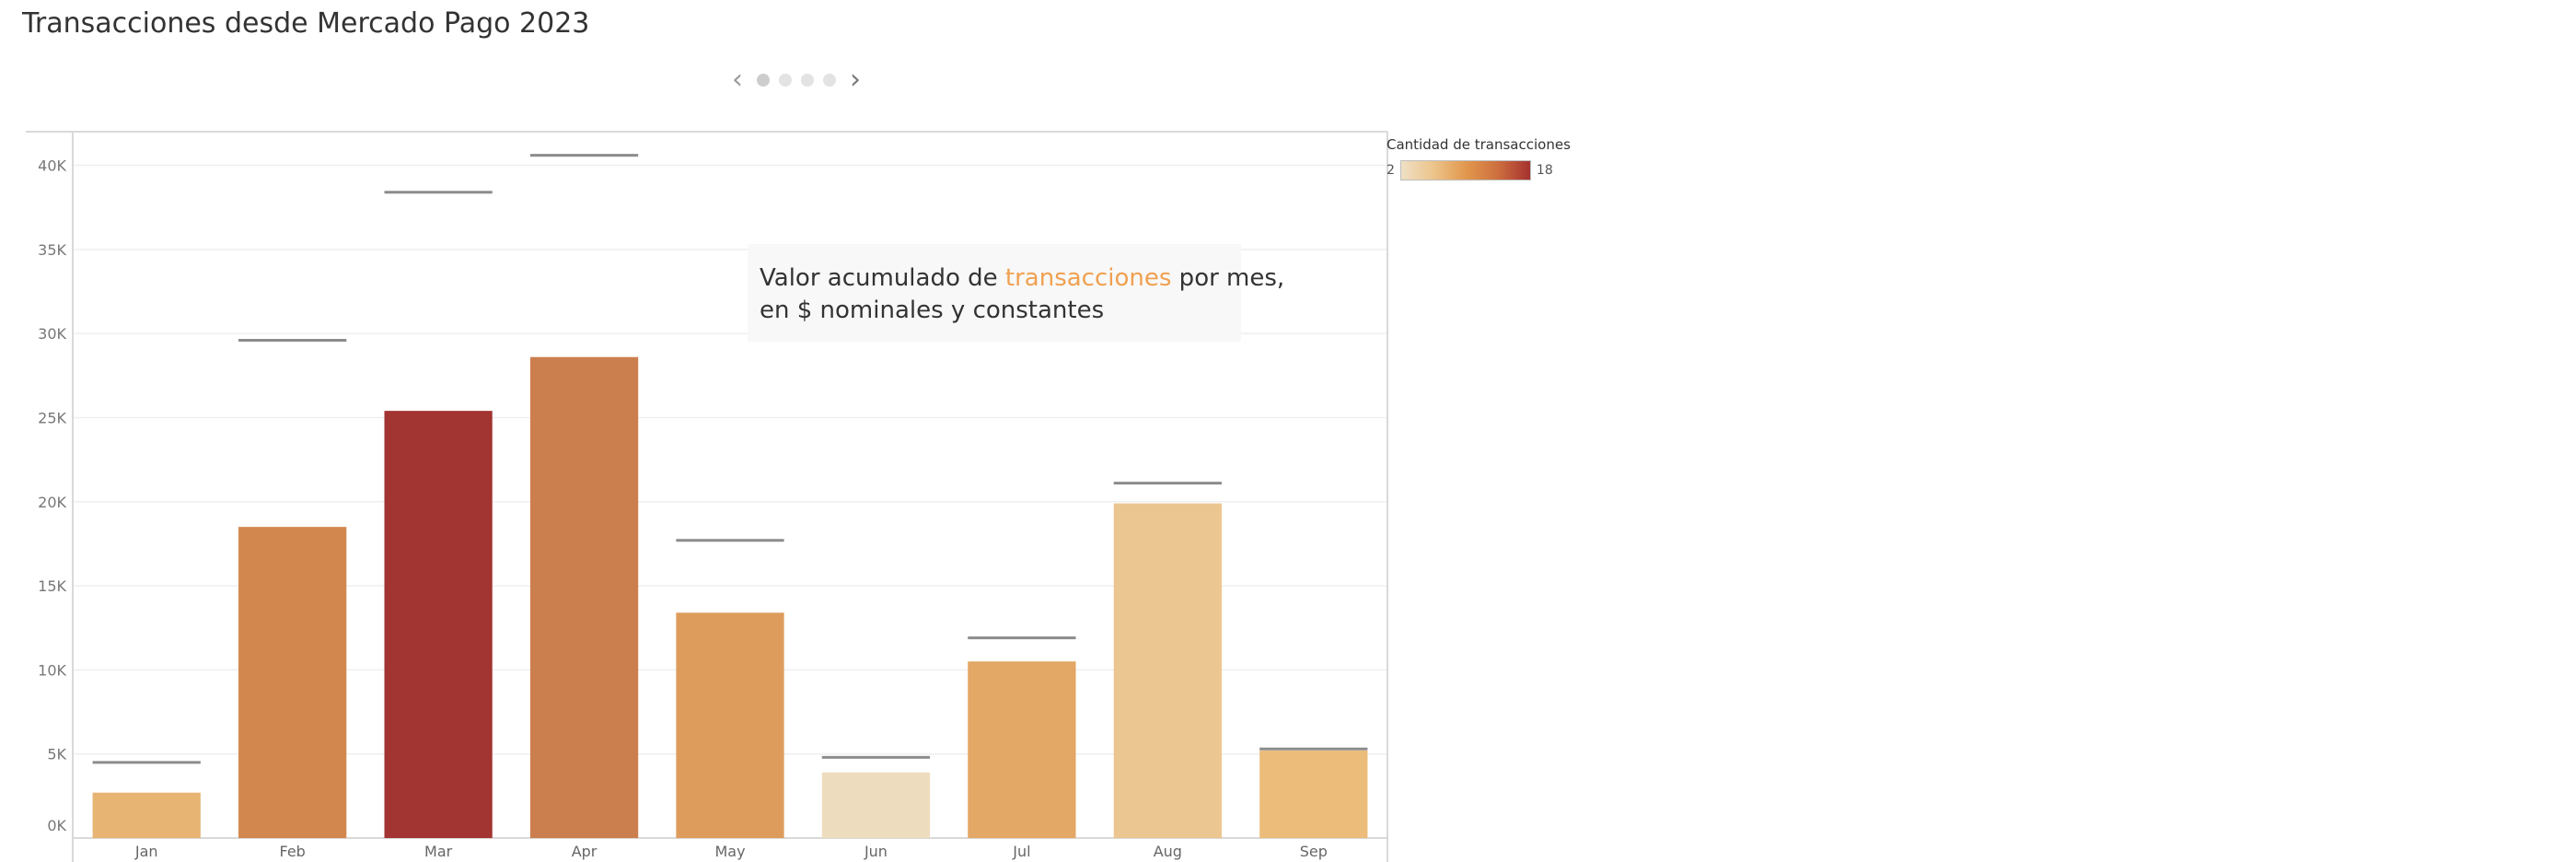 The height and width of the screenshot is (862, 2576). Describe the element at coordinates (52, 586) in the screenshot. I see `y-tick-label: 15K` at that location.